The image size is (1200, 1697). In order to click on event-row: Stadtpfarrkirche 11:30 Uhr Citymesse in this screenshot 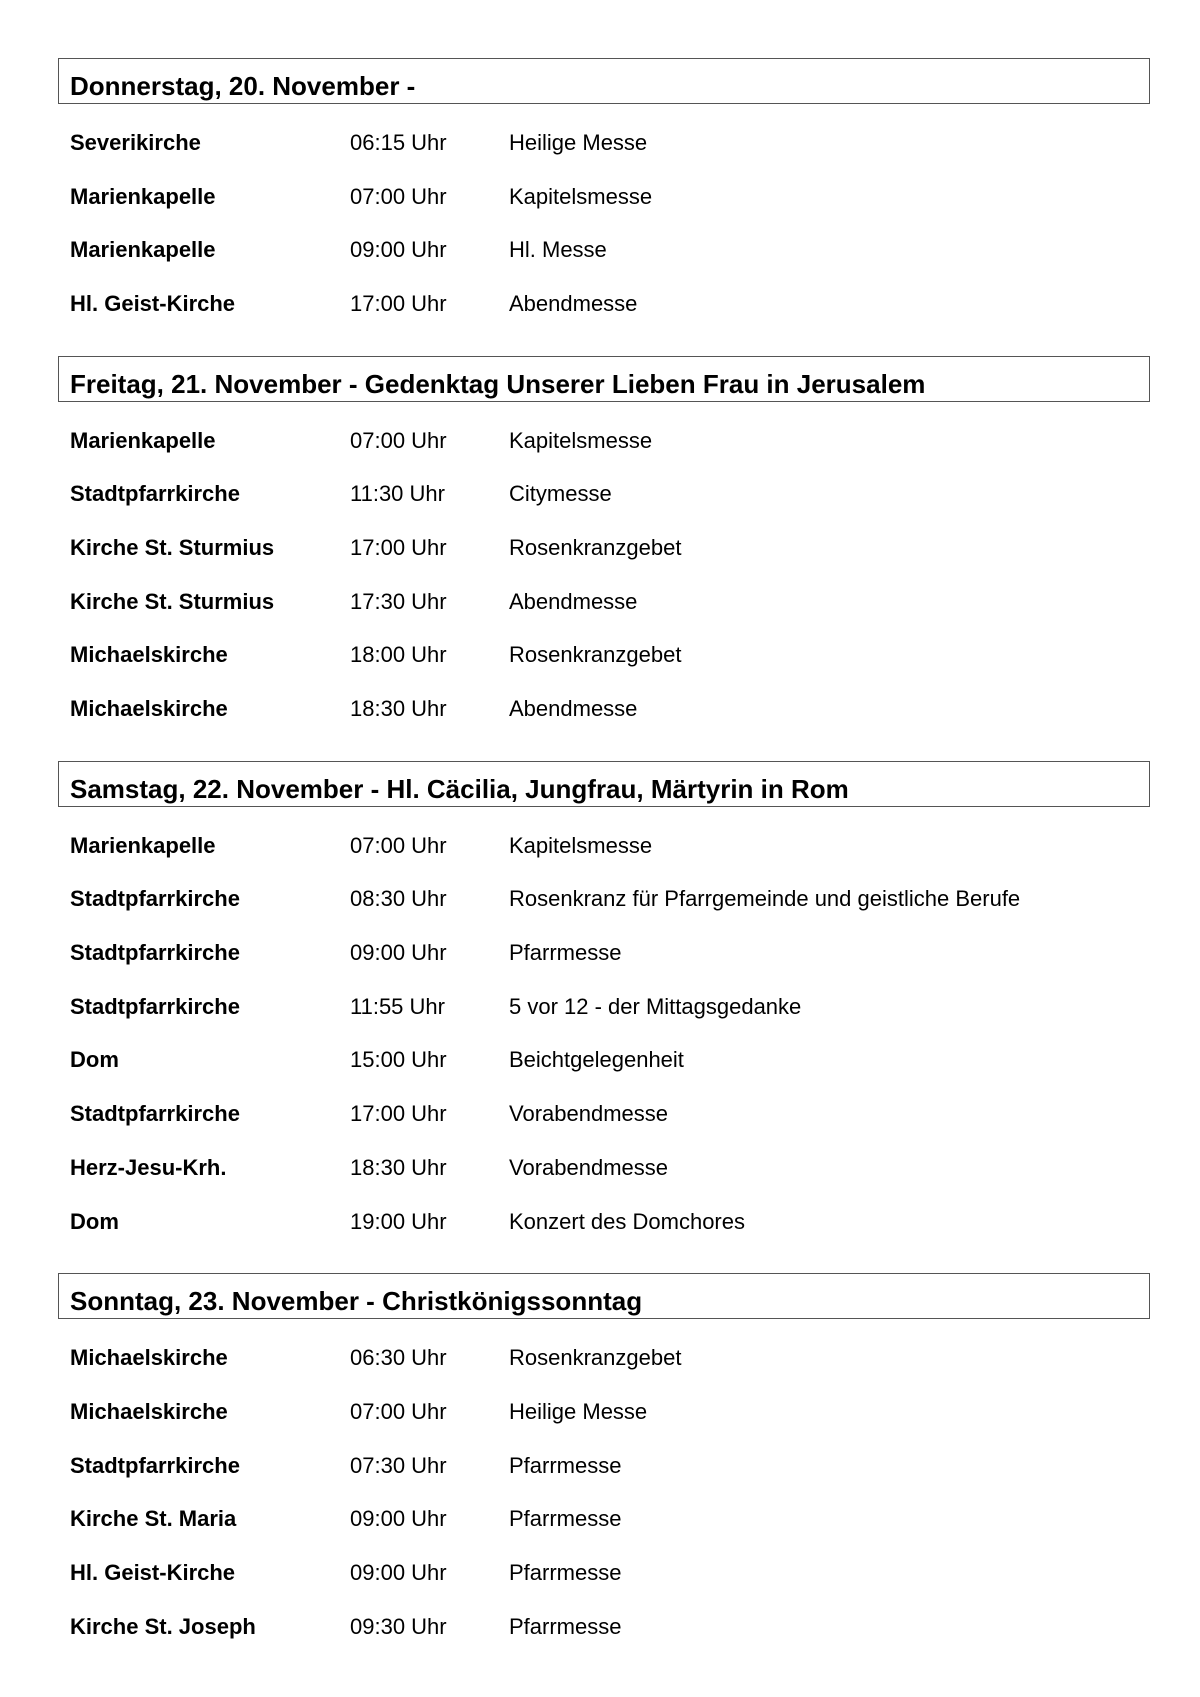, I will do `click(604, 494)`.